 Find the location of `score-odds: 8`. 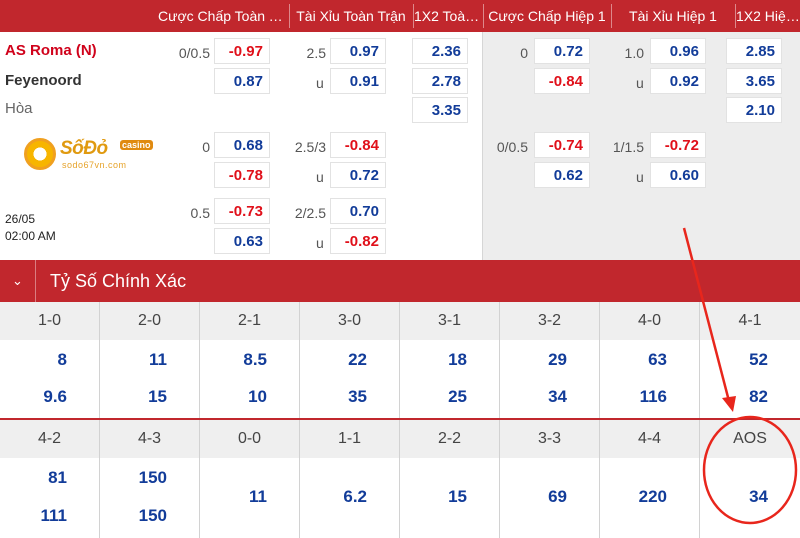

score-odds: 8 is located at coordinates (62, 359).